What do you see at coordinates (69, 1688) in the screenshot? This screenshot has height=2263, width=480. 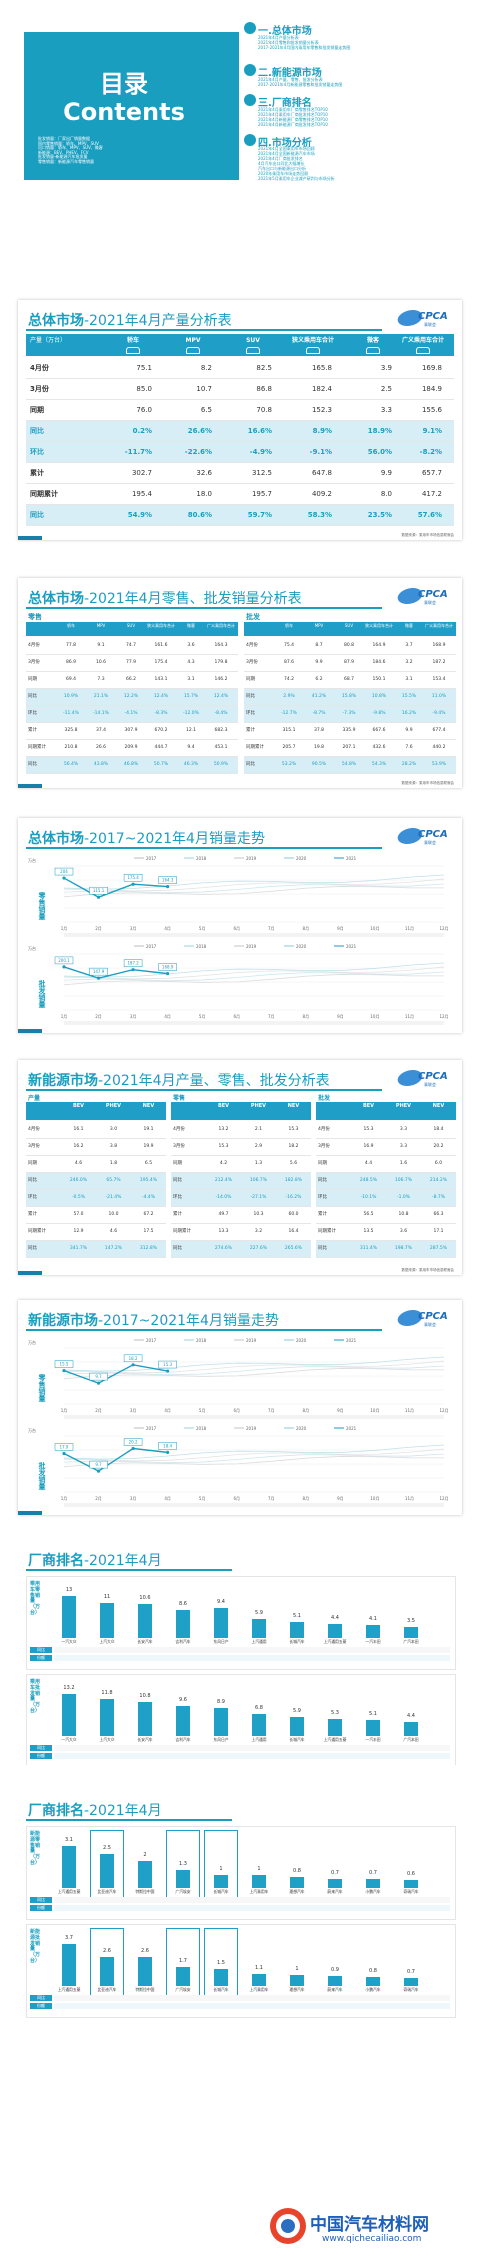 I see `bar-value-label: 13.2` at bounding box center [69, 1688].